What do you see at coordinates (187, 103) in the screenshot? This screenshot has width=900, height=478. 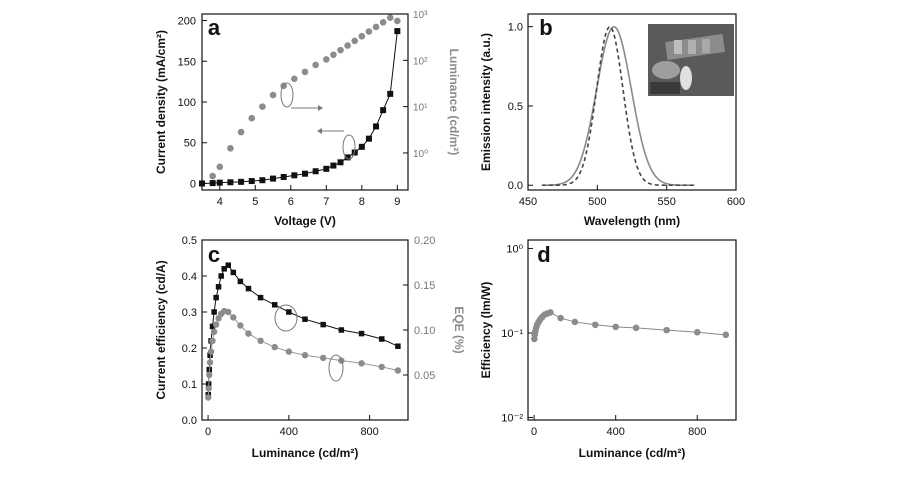 I see `y-tick-label: 100` at bounding box center [187, 103].